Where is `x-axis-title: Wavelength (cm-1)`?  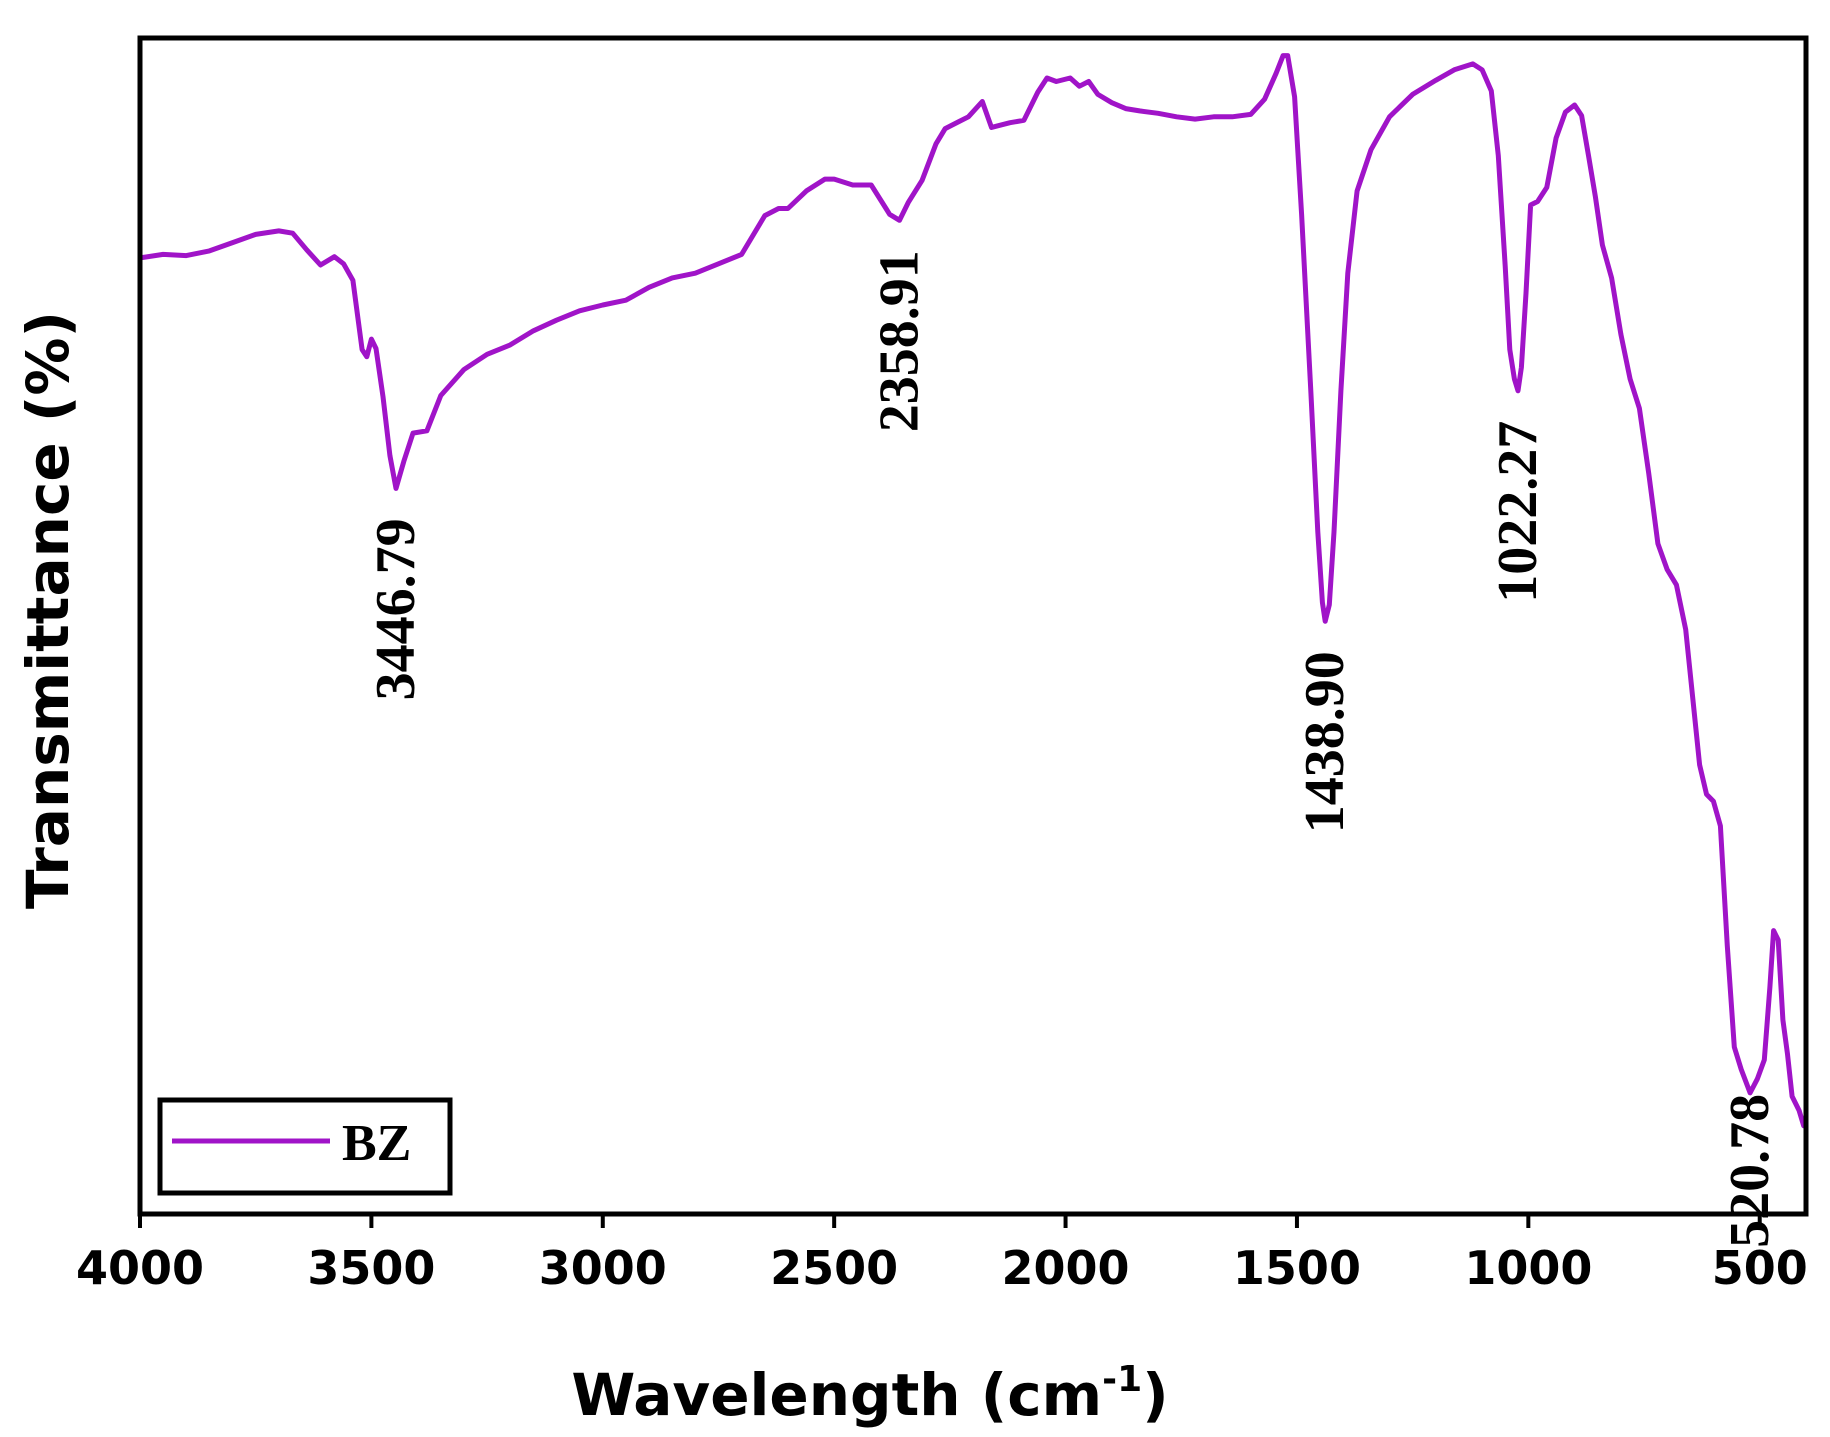
x-axis-title: Wavelength (cm-1) is located at coordinates (869, 1394).